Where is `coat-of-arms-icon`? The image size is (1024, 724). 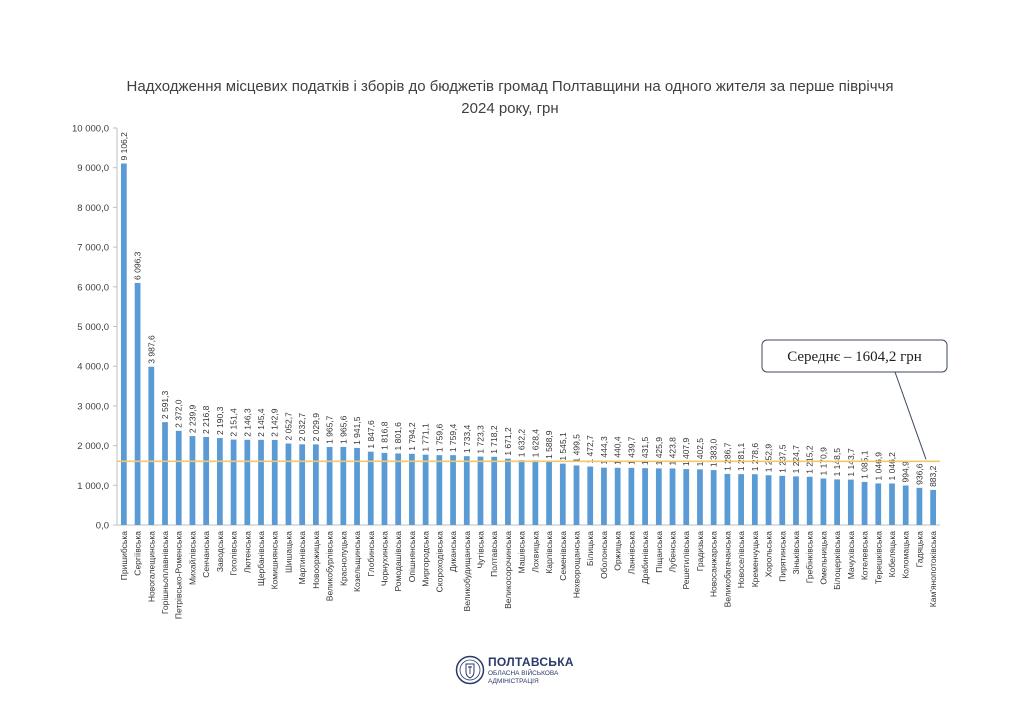
coat-of-arms-icon is located at coordinates (470, 670).